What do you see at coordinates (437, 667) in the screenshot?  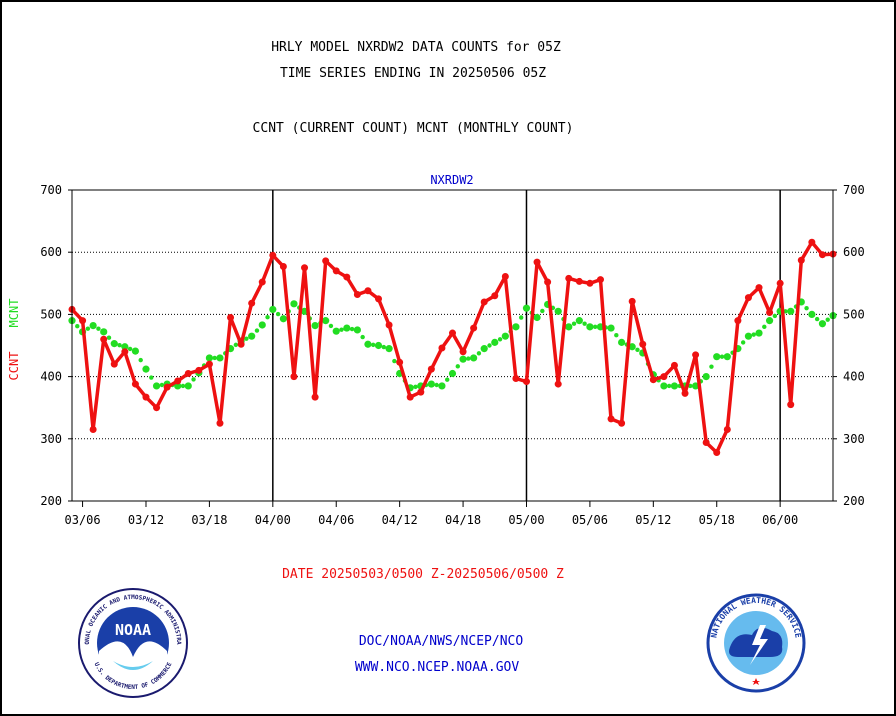 I see `url-label: WWW.NCO.NCEP.NOAA.GOV` at bounding box center [437, 667].